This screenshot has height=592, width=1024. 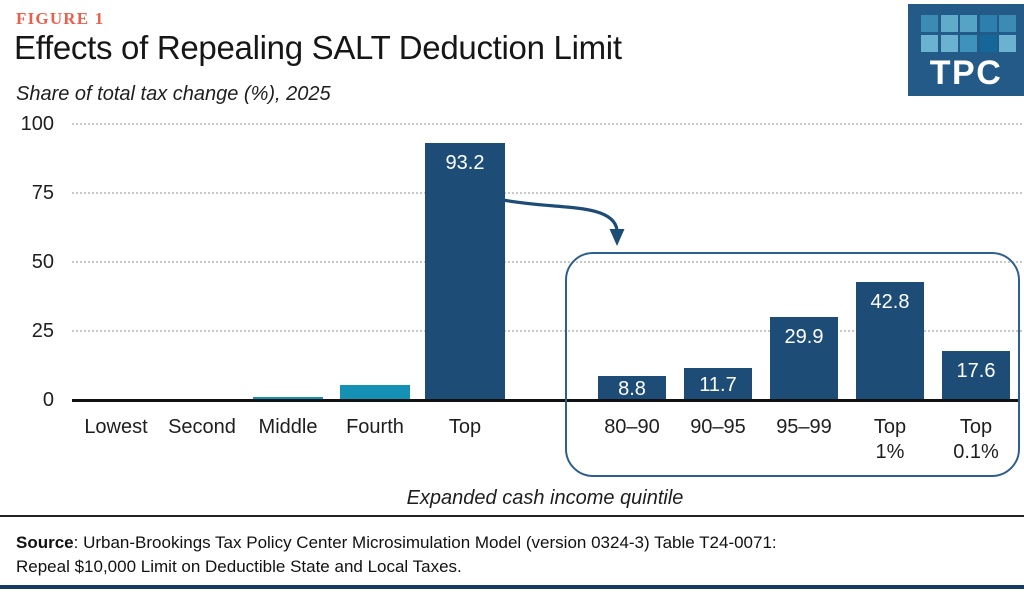 I want to click on callout-arrow-icon, so click(x=563, y=222).